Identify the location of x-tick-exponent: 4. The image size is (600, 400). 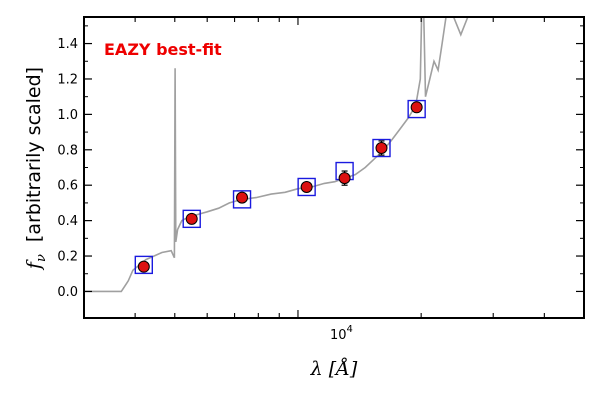
(350, 329).